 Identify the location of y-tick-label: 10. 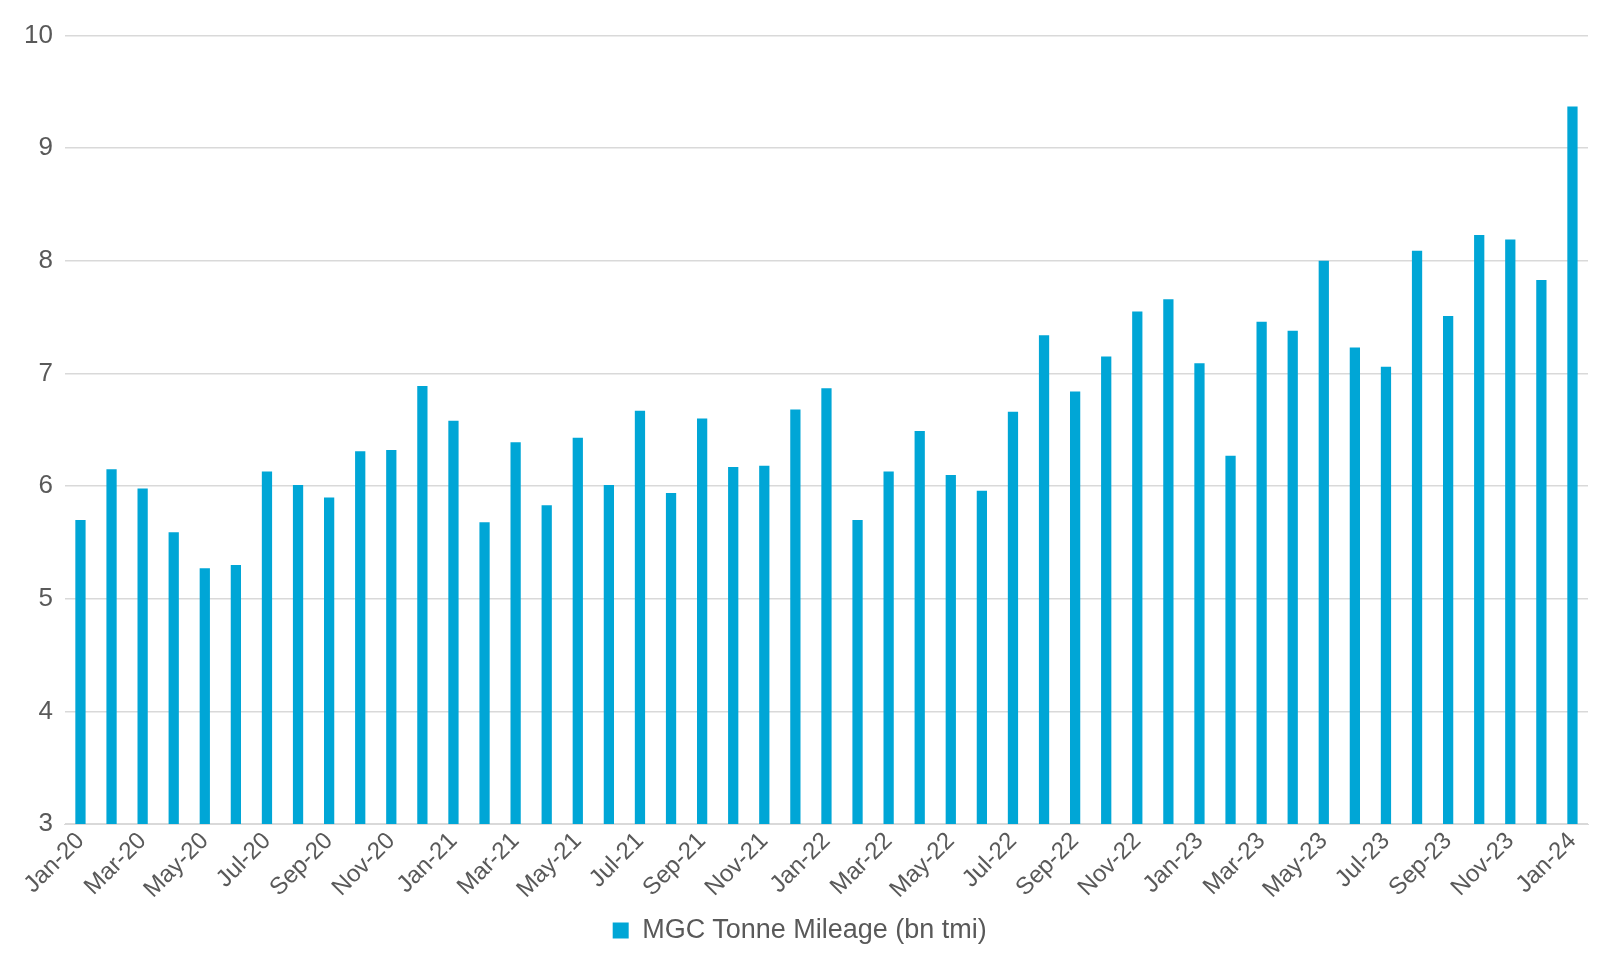
(38, 33).